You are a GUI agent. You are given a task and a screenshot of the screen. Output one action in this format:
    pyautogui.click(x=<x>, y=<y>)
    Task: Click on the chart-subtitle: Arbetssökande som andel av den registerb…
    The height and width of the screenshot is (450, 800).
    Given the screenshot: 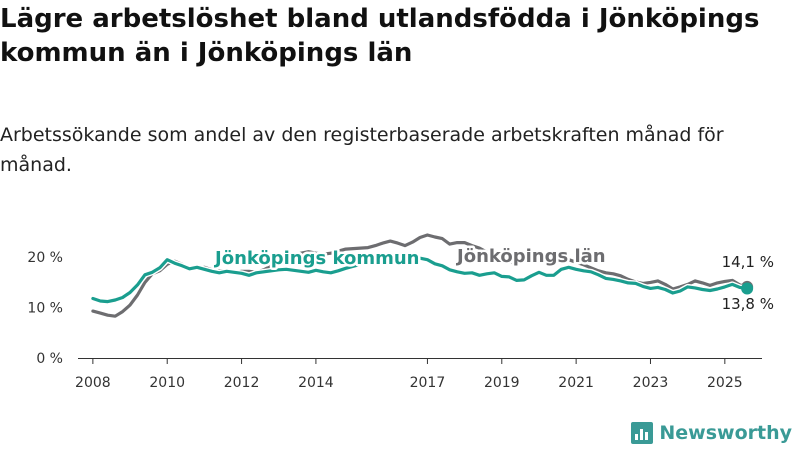 What is the action you would take?
    pyautogui.click(x=362, y=150)
    